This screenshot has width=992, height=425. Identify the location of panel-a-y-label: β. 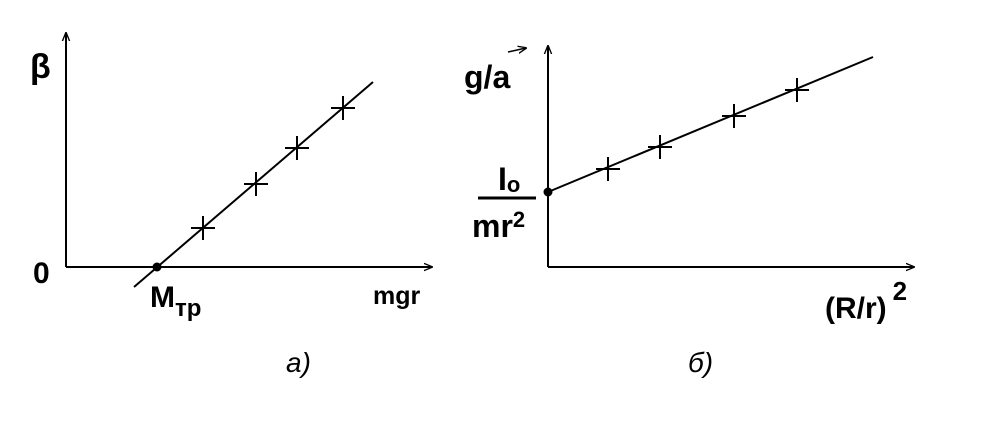
(40, 67).